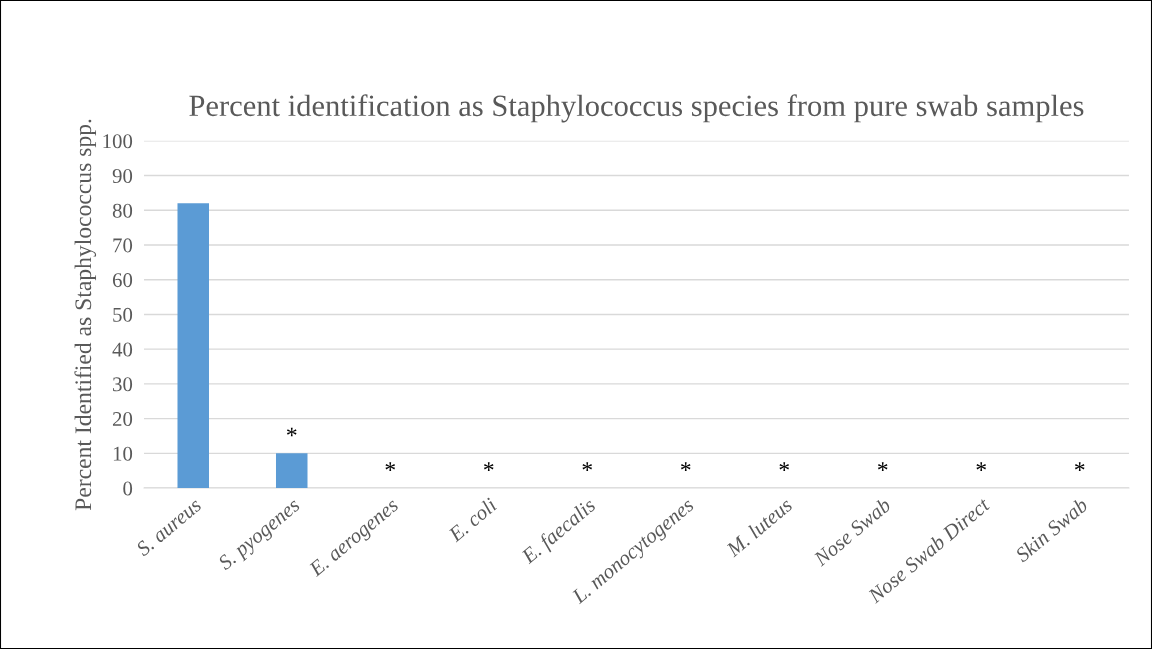 The width and height of the screenshot is (1152, 649). Describe the element at coordinates (118, 141) in the screenshot. I see `y-tick-label: 100` at that location.